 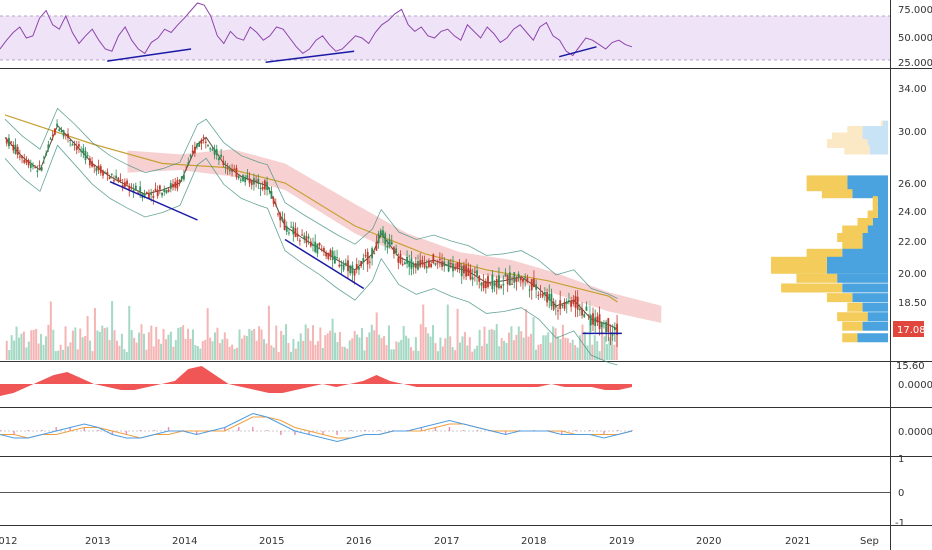 I want to click on oscillator-panel: 1 0 -1, so click(x=452, y=491).